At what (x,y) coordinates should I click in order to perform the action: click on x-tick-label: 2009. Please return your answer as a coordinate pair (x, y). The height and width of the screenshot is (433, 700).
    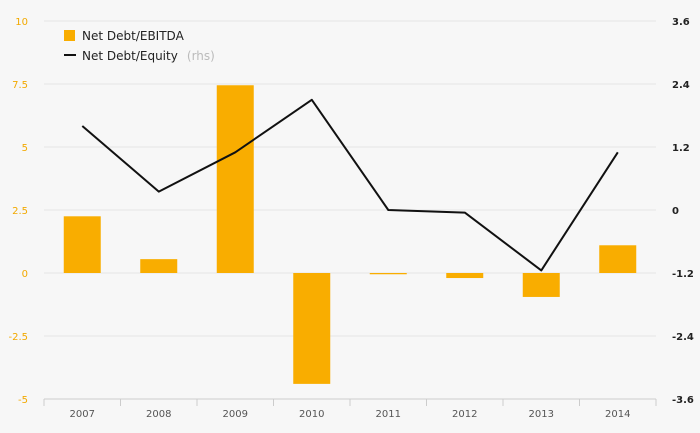
    Looking at the image, I should click on (235, 414).